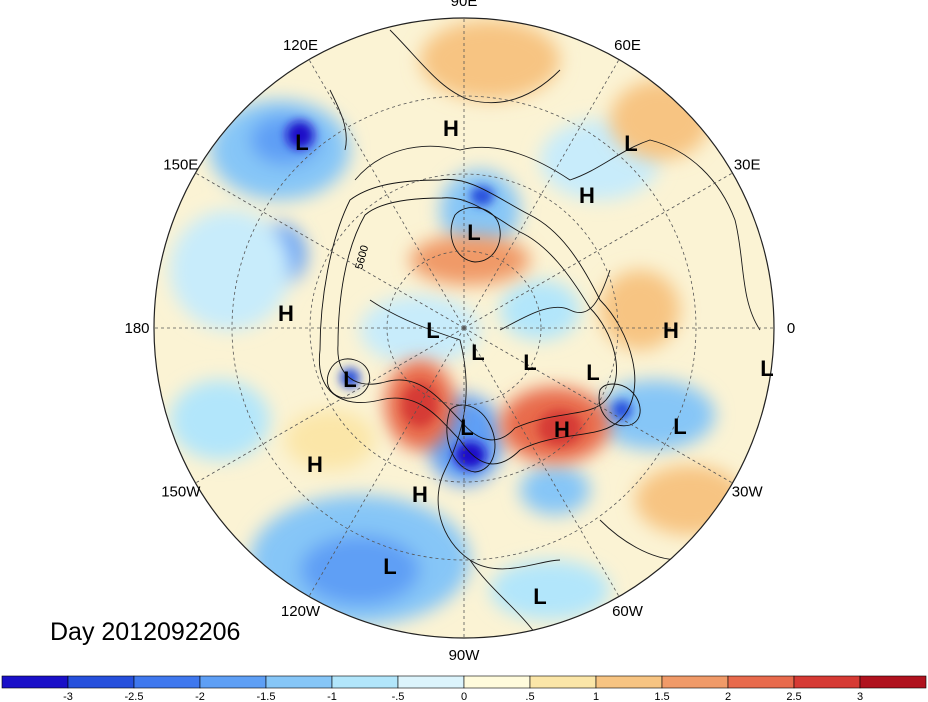 The image size is (928, 702). What do you see at coordinates (200, 696) in the screenshot?
I see `colorbar-tick-label: -2` at bounding box center [200, 696].